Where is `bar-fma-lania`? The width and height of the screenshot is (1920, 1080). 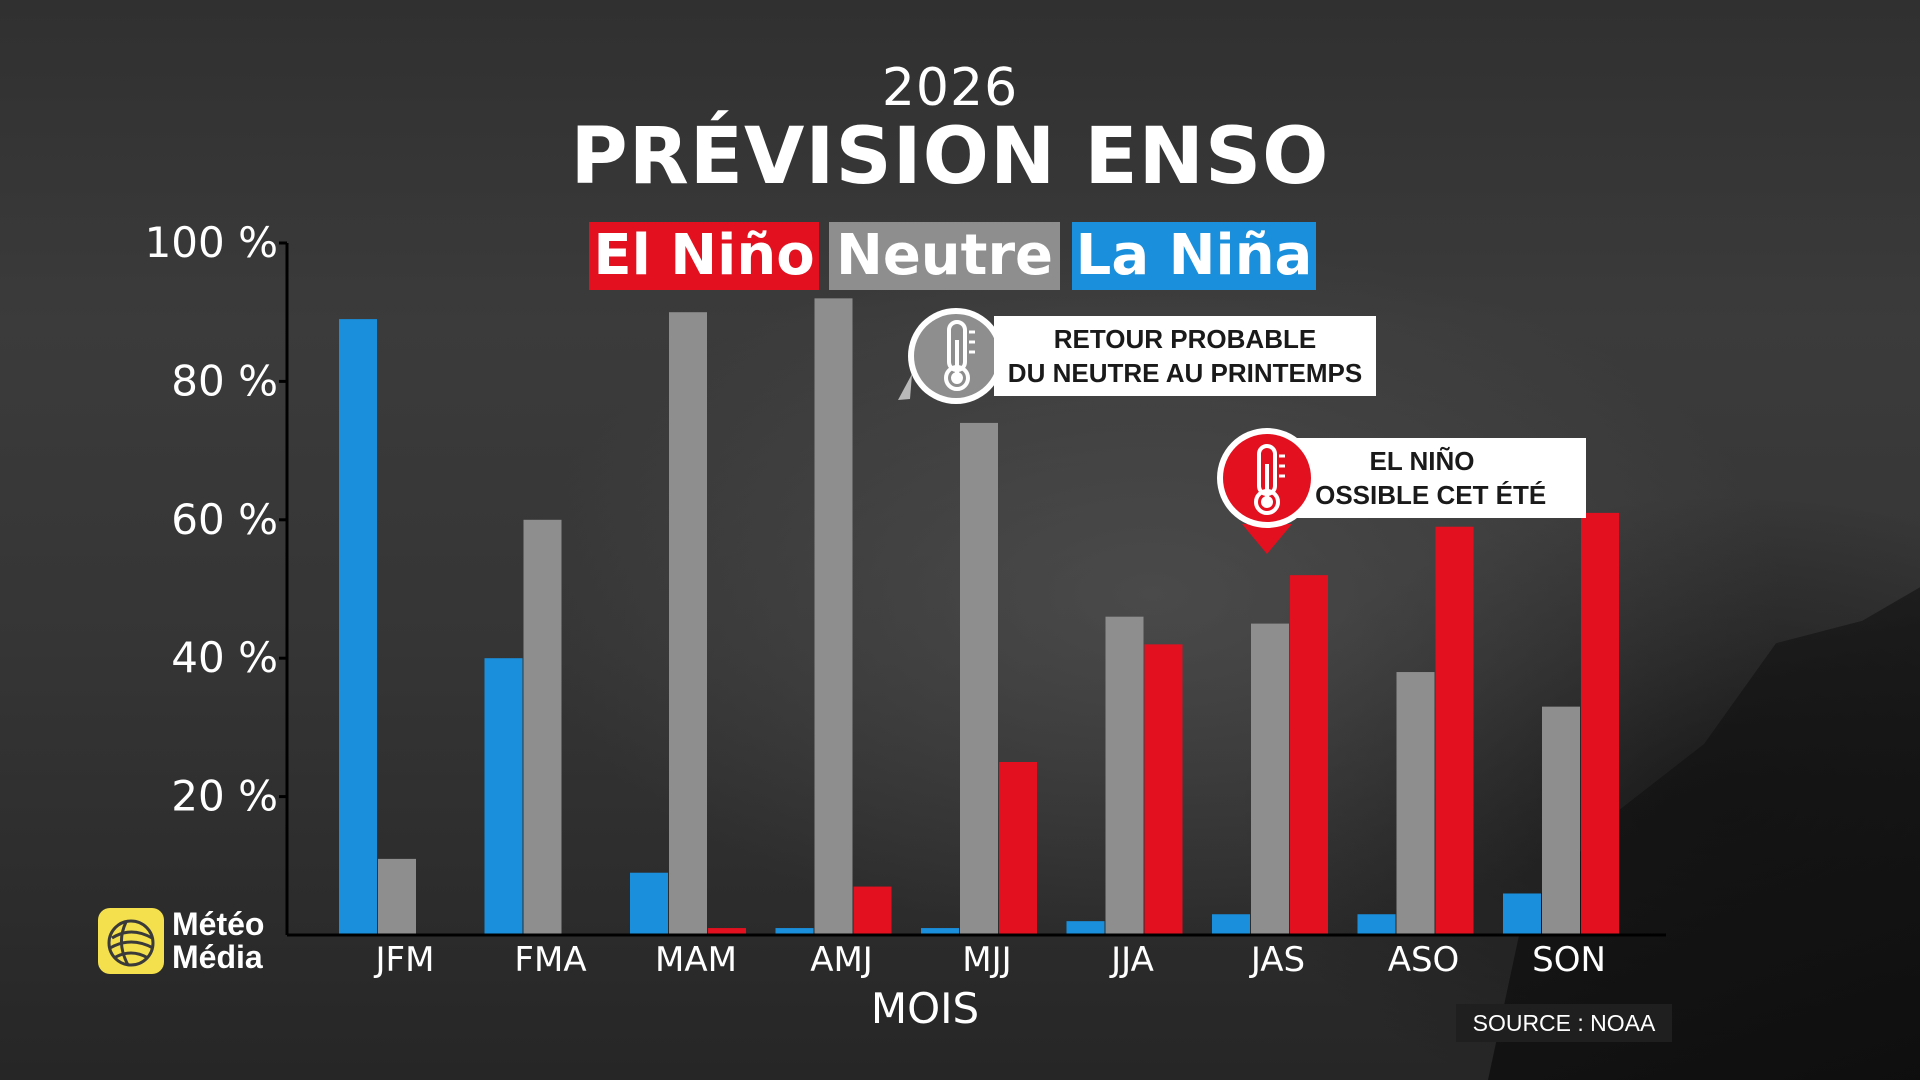 bar-fma-lania is located at coordinates (503, 796).